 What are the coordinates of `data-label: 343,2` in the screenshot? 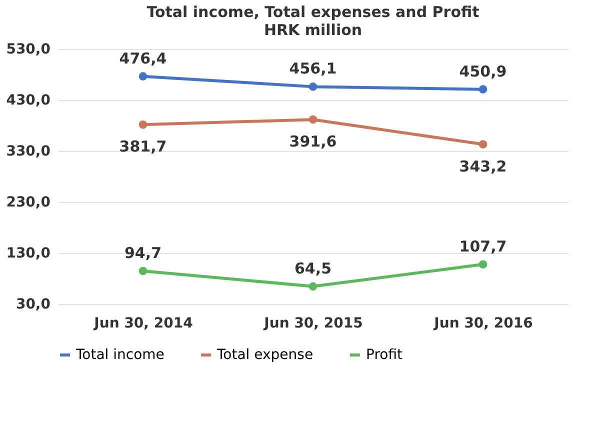 It's located at (483, 166).